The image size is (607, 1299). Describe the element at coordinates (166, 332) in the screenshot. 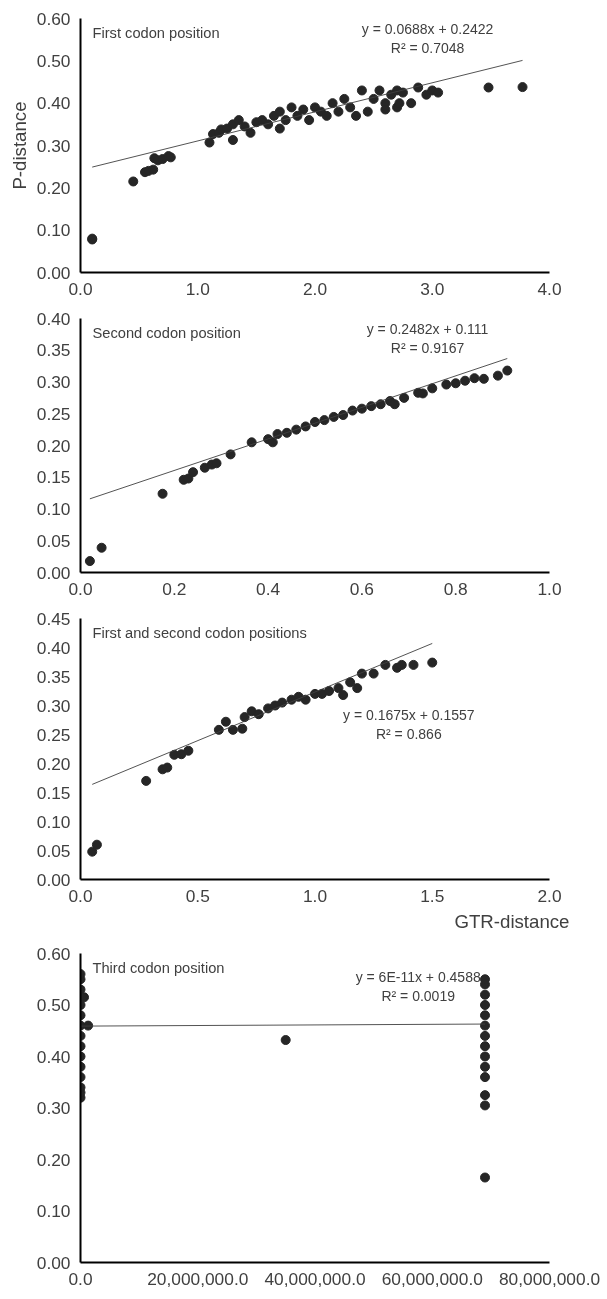

I see `chart-title: Second codon position` at that location.